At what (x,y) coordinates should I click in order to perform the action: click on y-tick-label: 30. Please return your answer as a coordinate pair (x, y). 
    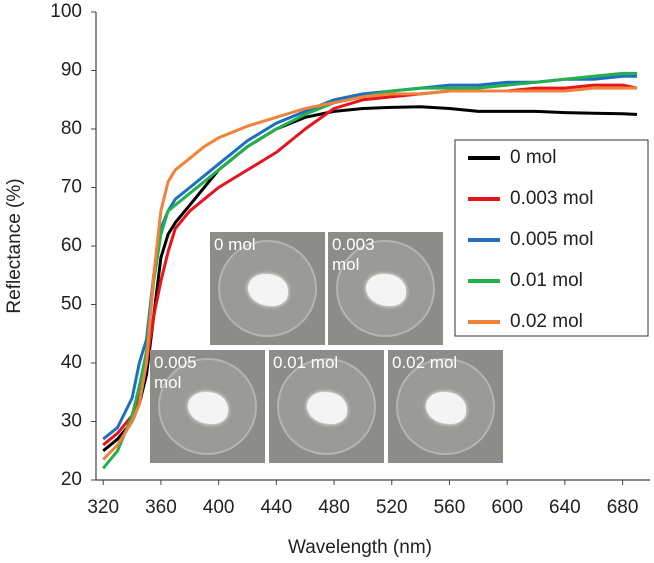
    Looking at the image, I should click on (71, 421).